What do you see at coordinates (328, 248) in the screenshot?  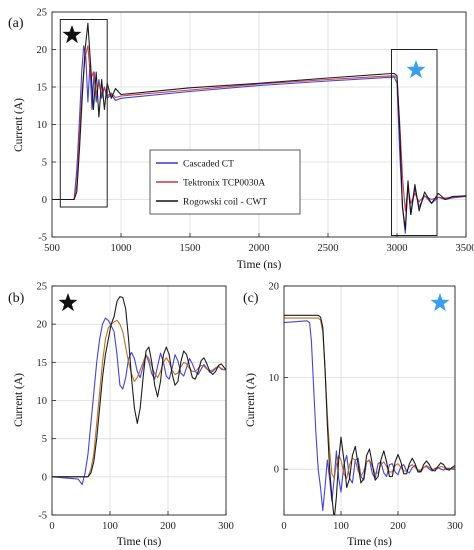 I see `x-tick-label: 2500` at bounding box center [328, 248].